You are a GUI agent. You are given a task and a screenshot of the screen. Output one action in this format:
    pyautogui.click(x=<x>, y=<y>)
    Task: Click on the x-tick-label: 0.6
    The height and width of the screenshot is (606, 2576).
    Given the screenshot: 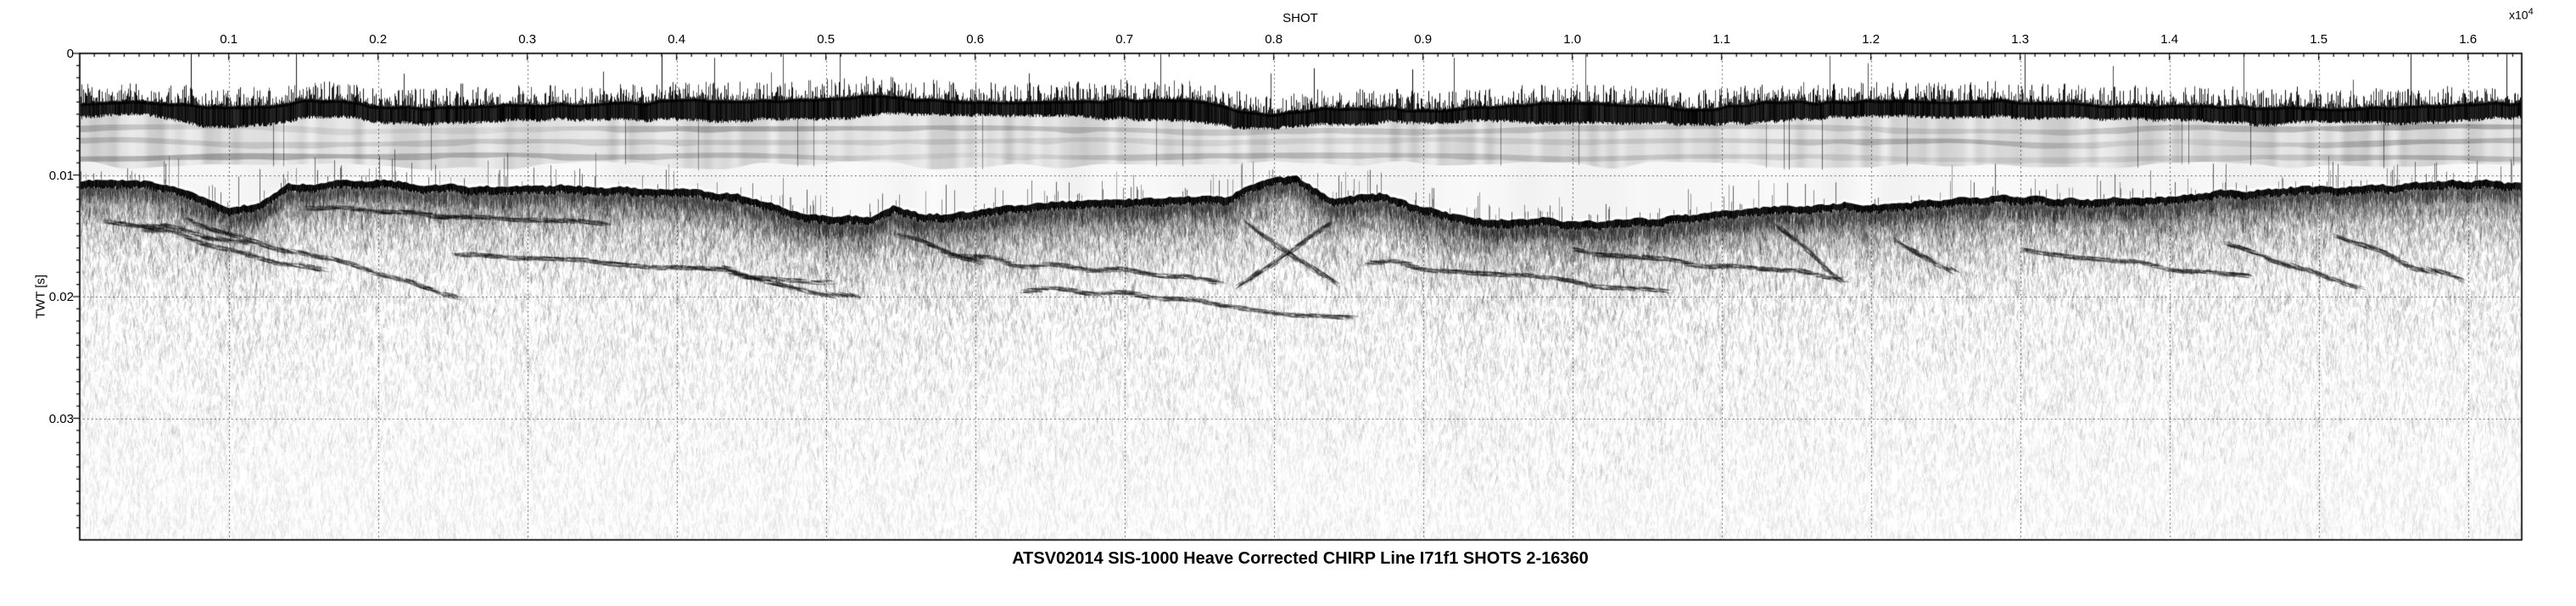 What is the action you would take?
    pyautogui.click(x=975, y=39)
    